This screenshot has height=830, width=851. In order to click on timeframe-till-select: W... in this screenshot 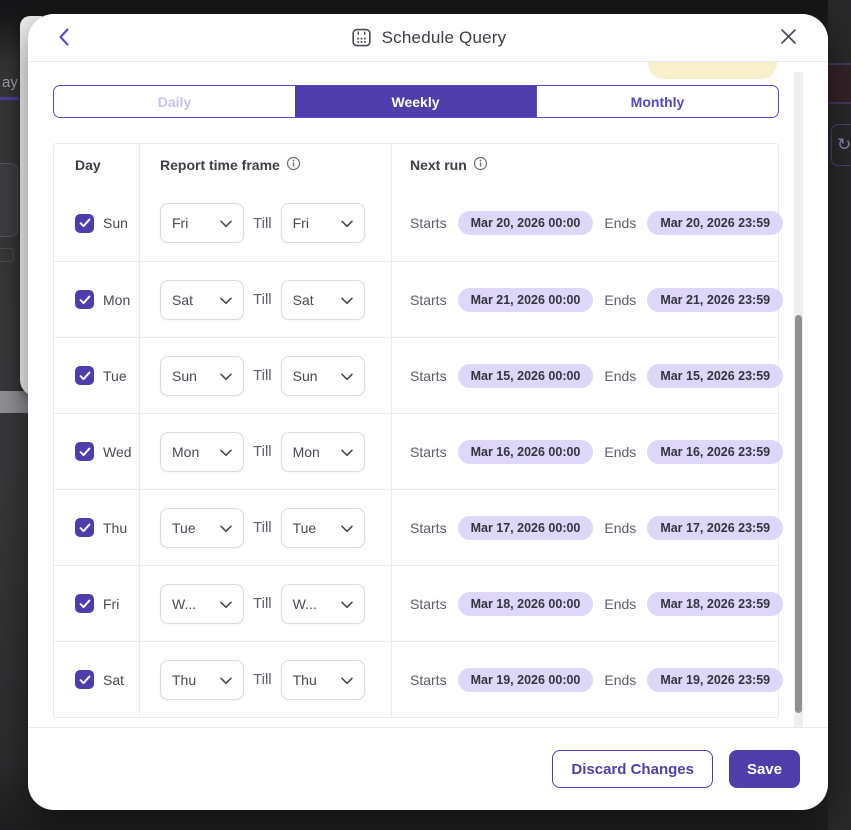, I will do `click(322, 603)`.